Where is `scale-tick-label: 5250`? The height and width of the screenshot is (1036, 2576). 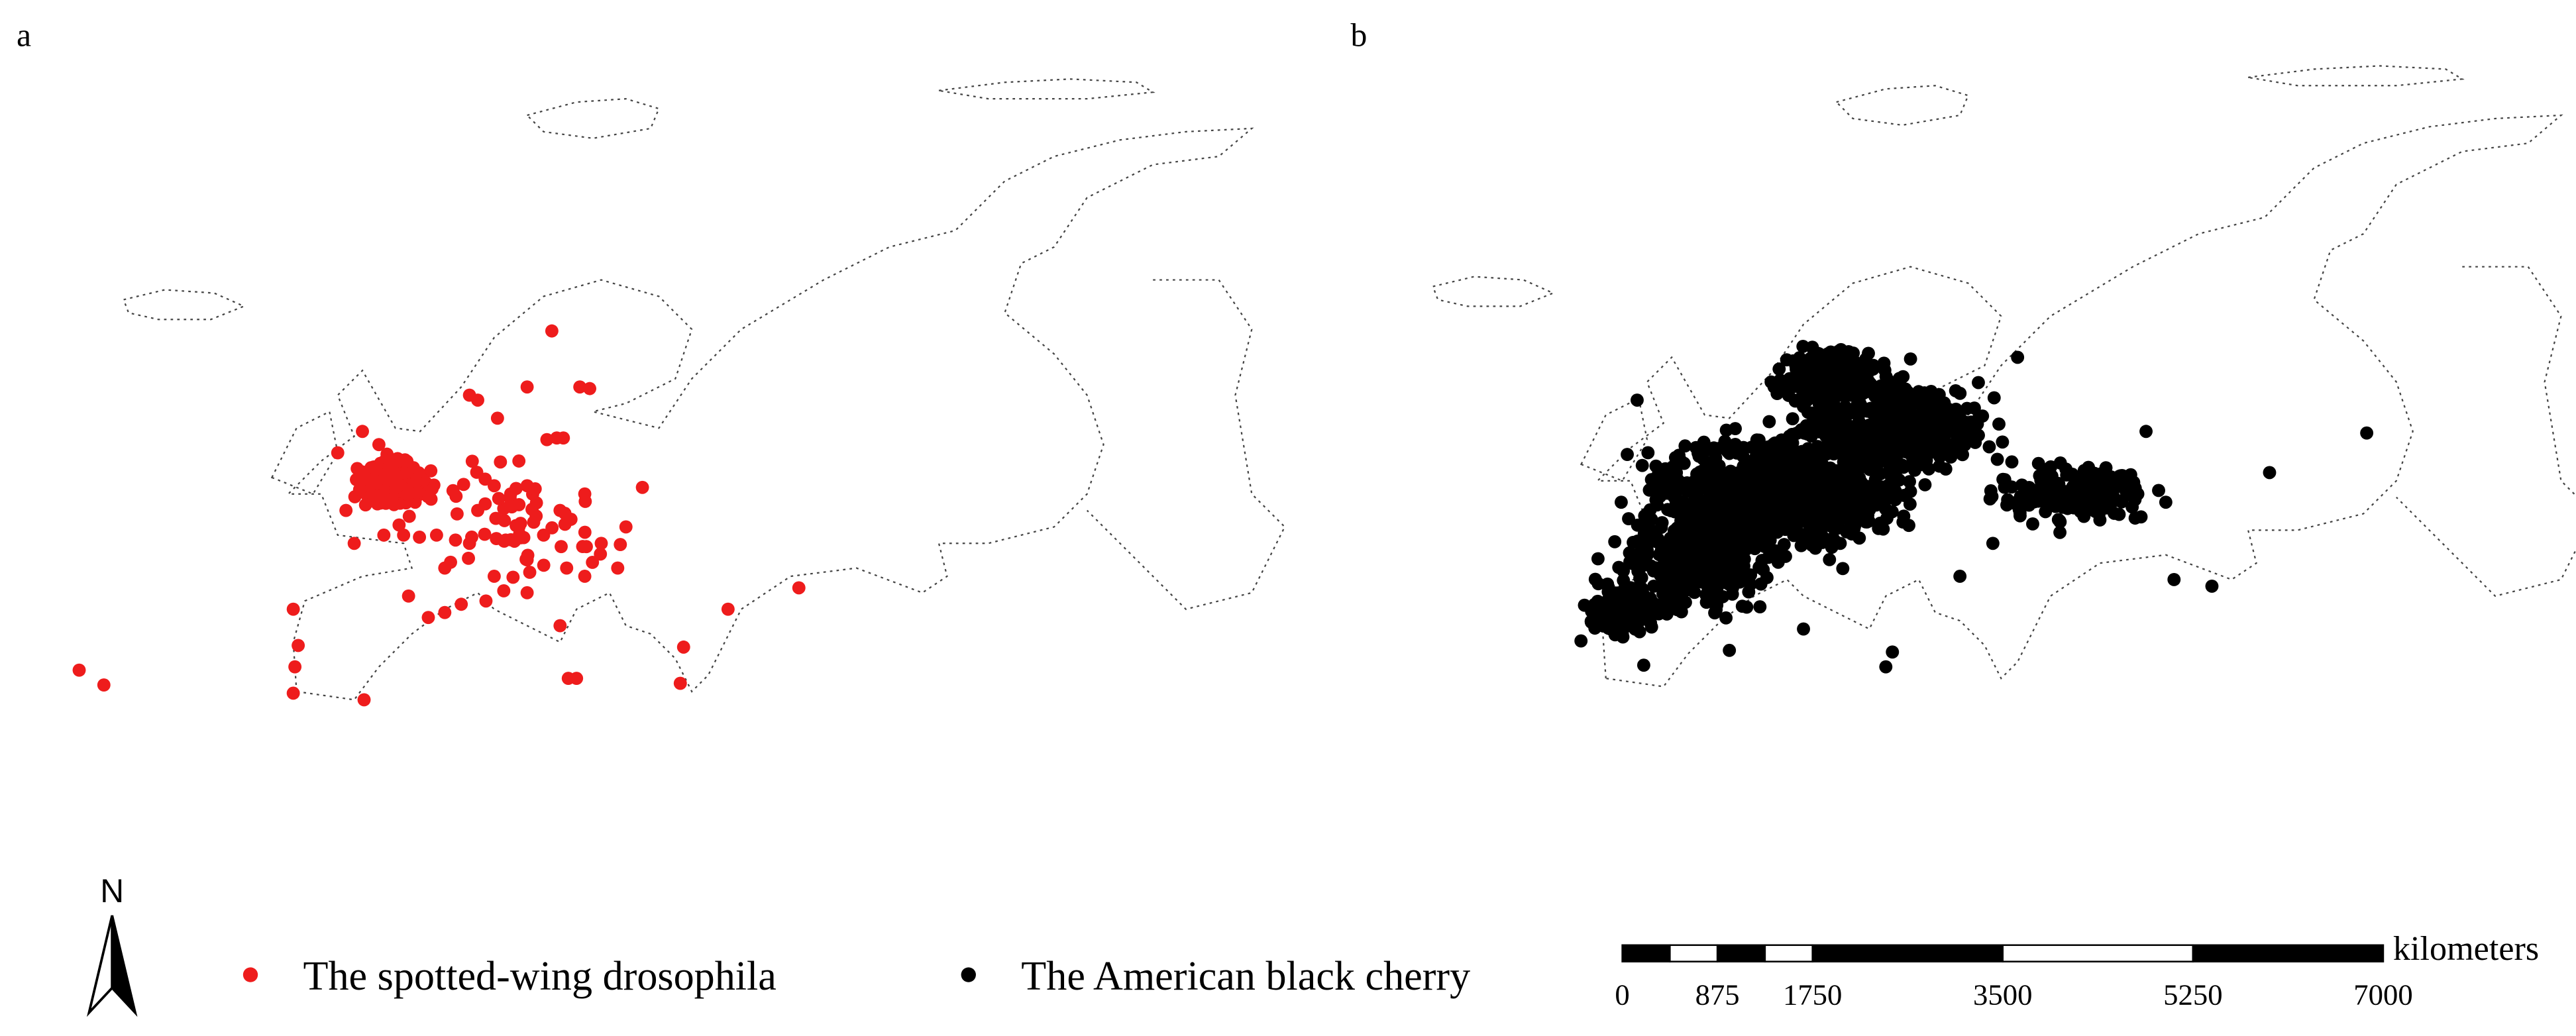 scale-tick-label: 5250 is located at coordinates (2192, 994).